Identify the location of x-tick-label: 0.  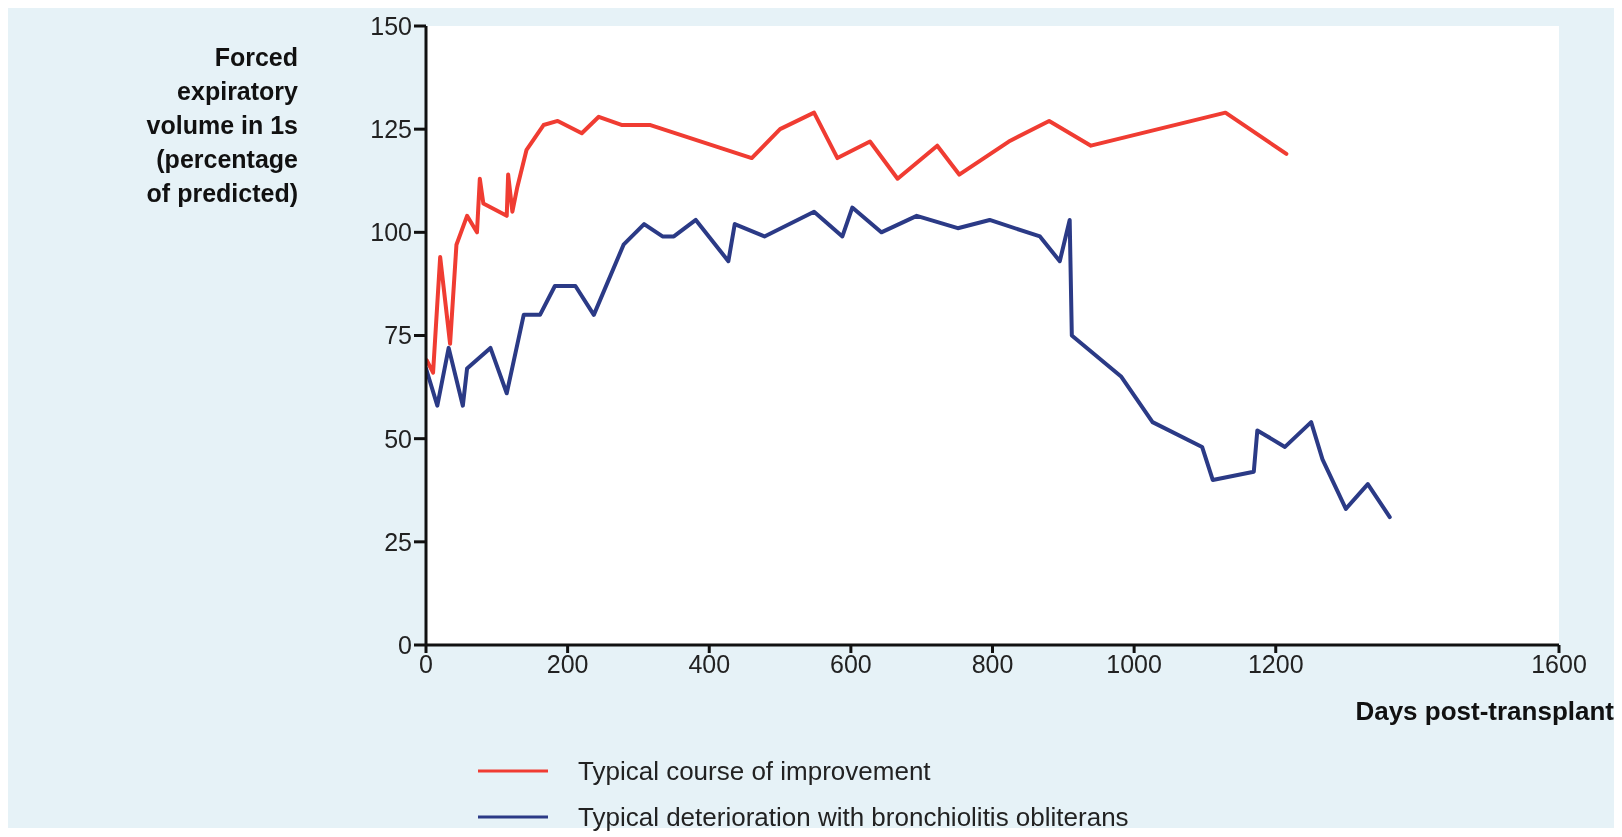
(426, 663).